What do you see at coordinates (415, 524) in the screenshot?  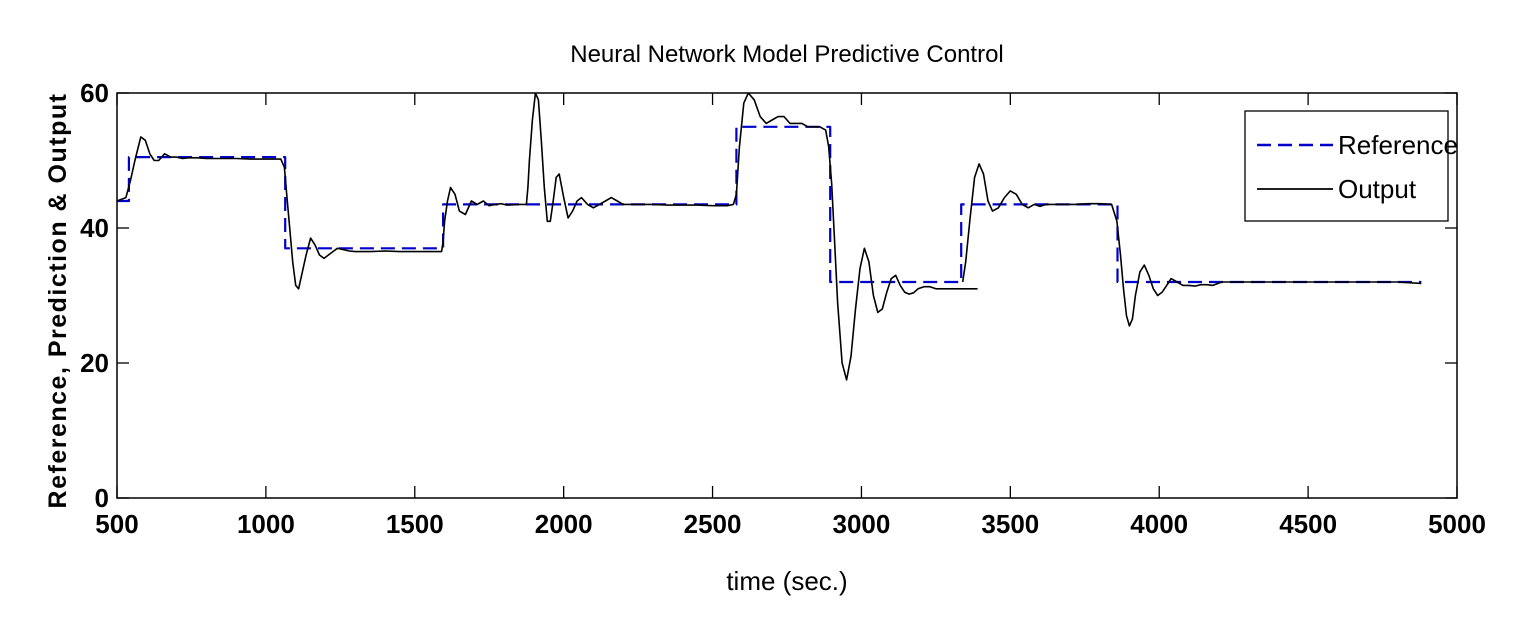 I see `x-tick-label: 1500` at bounding box center [415, 524].